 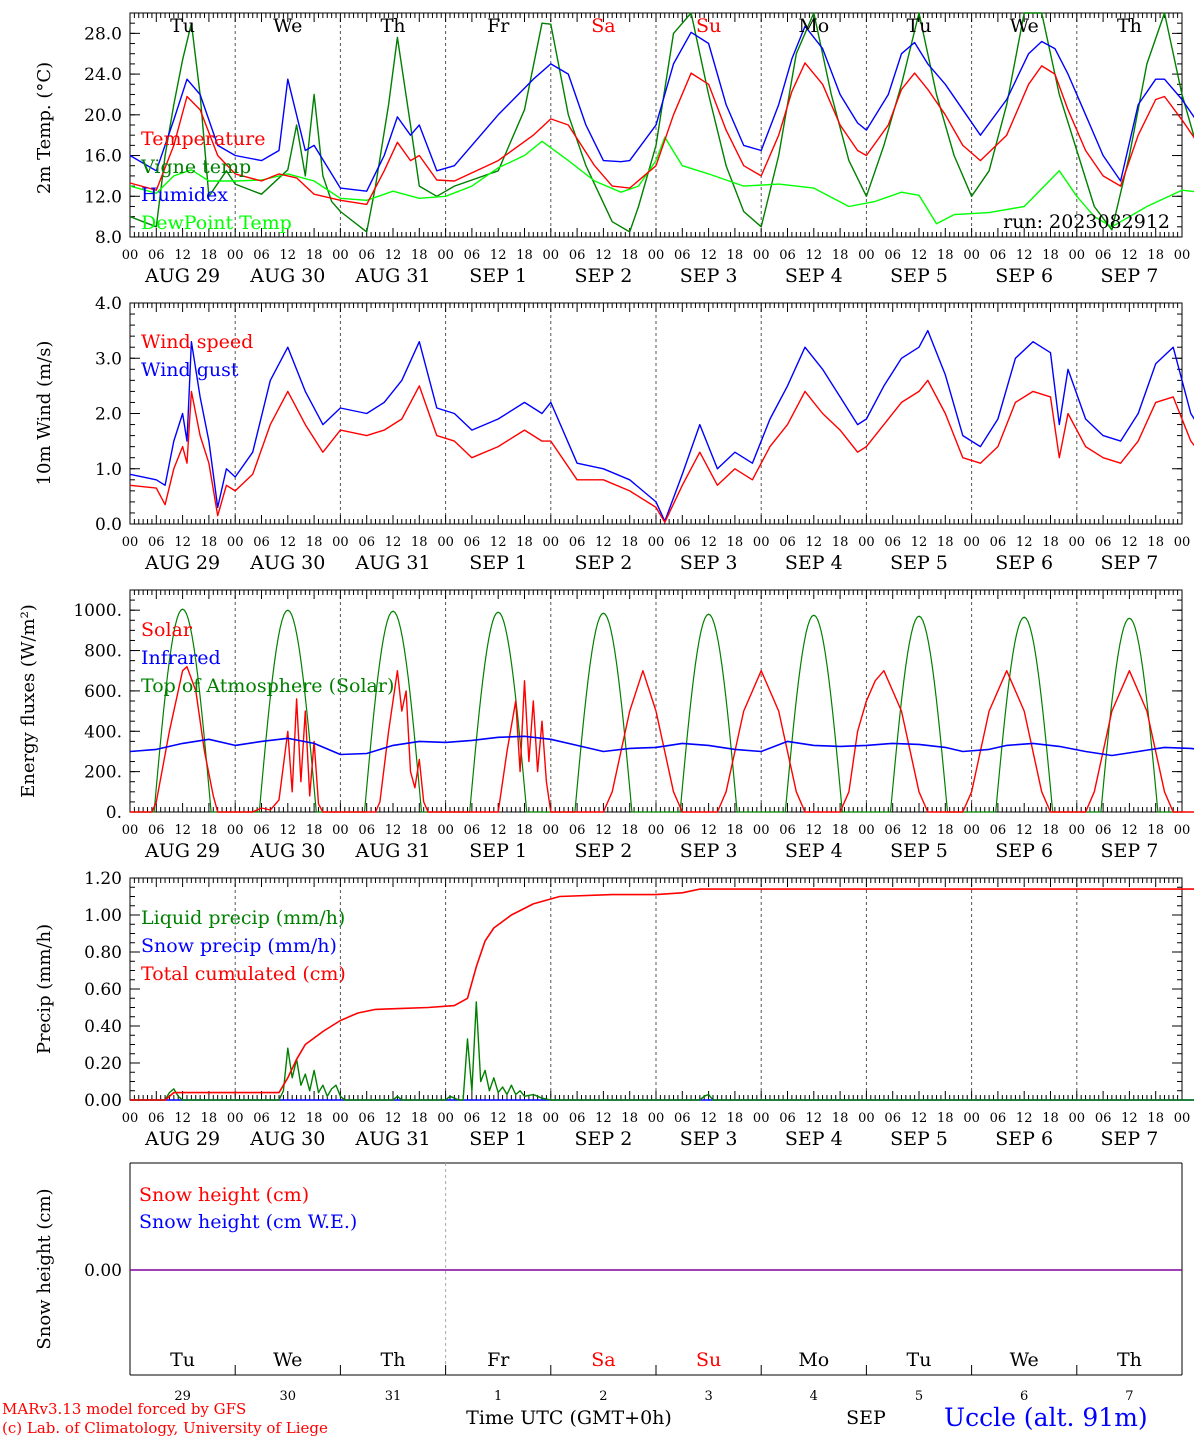 I want to click on y-tick-label: 1.0, so click(x=108, y=470).